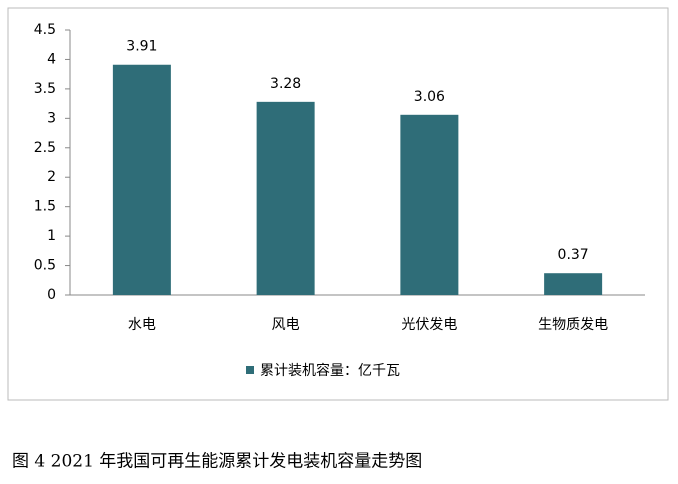  What do you see at coordinates (51, 59) in the screenshot?
I see `y-tick-label: 4` at bounding box center [51, 59].